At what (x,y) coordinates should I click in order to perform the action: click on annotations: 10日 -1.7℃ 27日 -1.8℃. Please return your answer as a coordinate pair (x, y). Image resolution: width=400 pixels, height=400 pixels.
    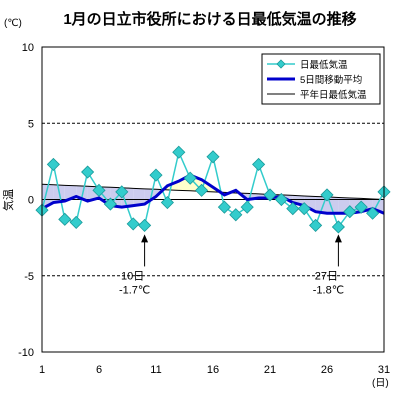
    Looking at the image, I should click on (231, 265).